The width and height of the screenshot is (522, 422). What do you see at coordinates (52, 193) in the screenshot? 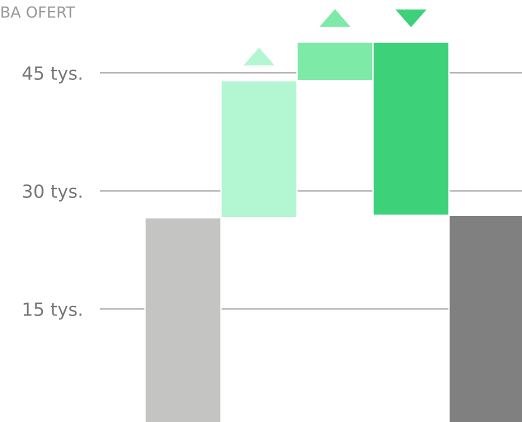
I see `y-tick-label: 30 tys.` at bounding box center [52, 193].